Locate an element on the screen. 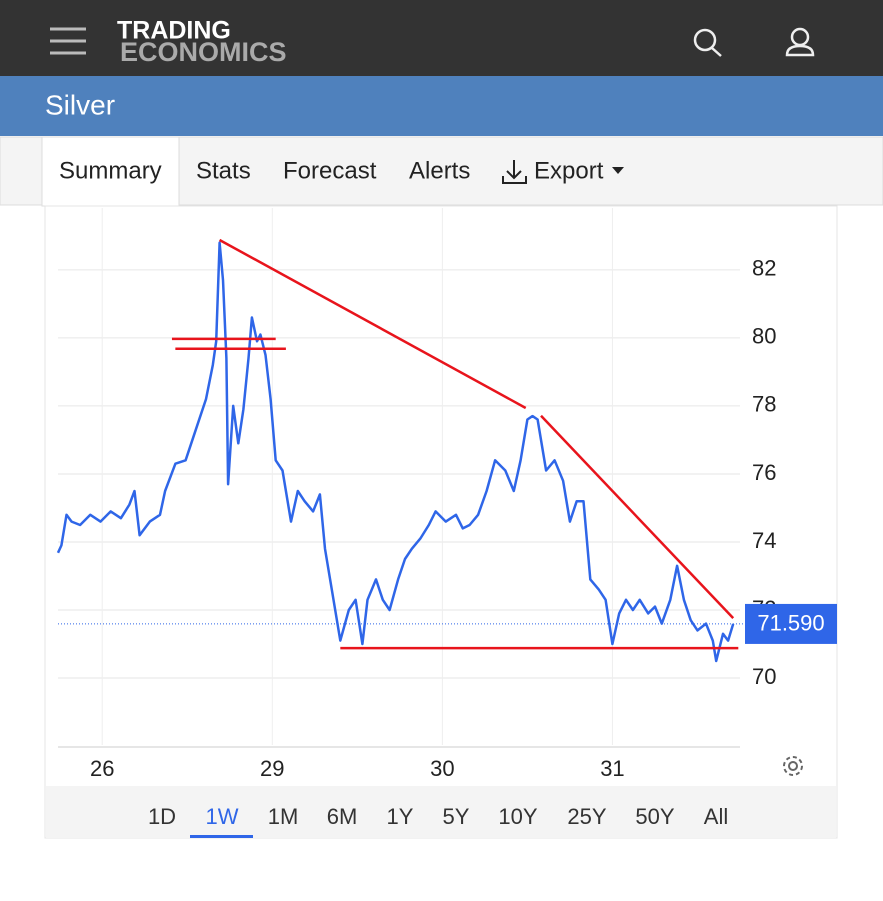 Image resolution: width=883 pixels, height=901 pixels. active-tab is located at coordinates (110, 171).